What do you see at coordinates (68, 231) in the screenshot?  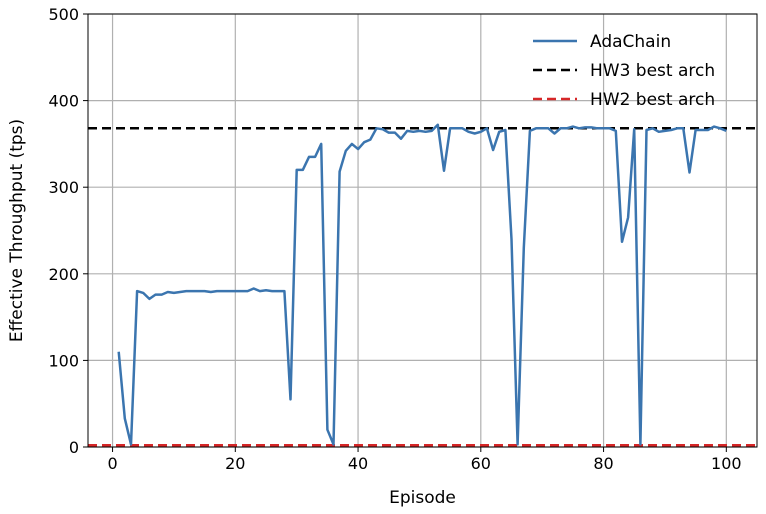 I see `y-axis-ticks: 0 100 200 300 400 500` at bounding box center [68, 231].